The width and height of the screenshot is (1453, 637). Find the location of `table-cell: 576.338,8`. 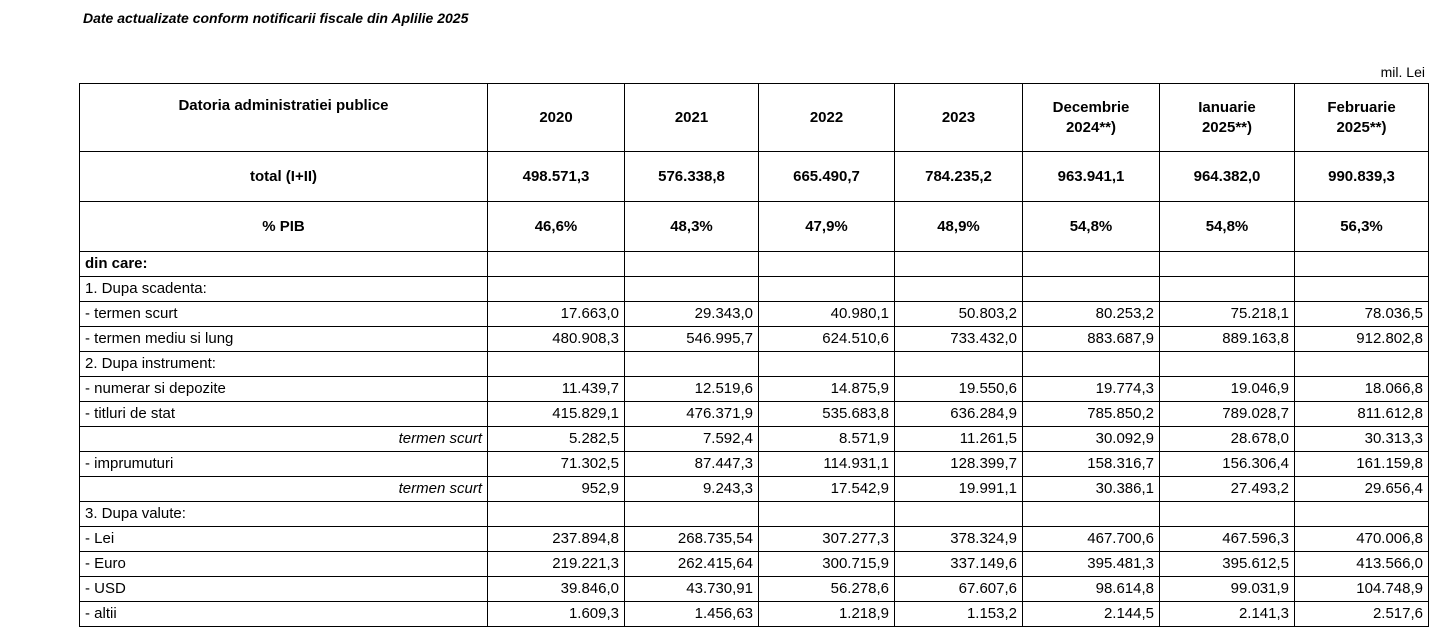

table-cell: 576.338,8 is located at coordinates (691, 176).